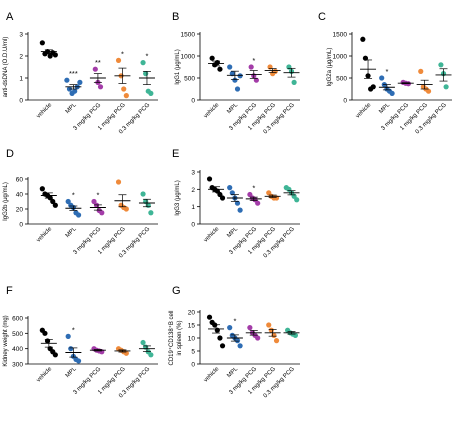 The width and height of the screenshot is (474, 427). Describe the element at coordinates (330, 67) in the screenshot. I see `y-axis-label: IgG2a (μg/mL)` at that location.